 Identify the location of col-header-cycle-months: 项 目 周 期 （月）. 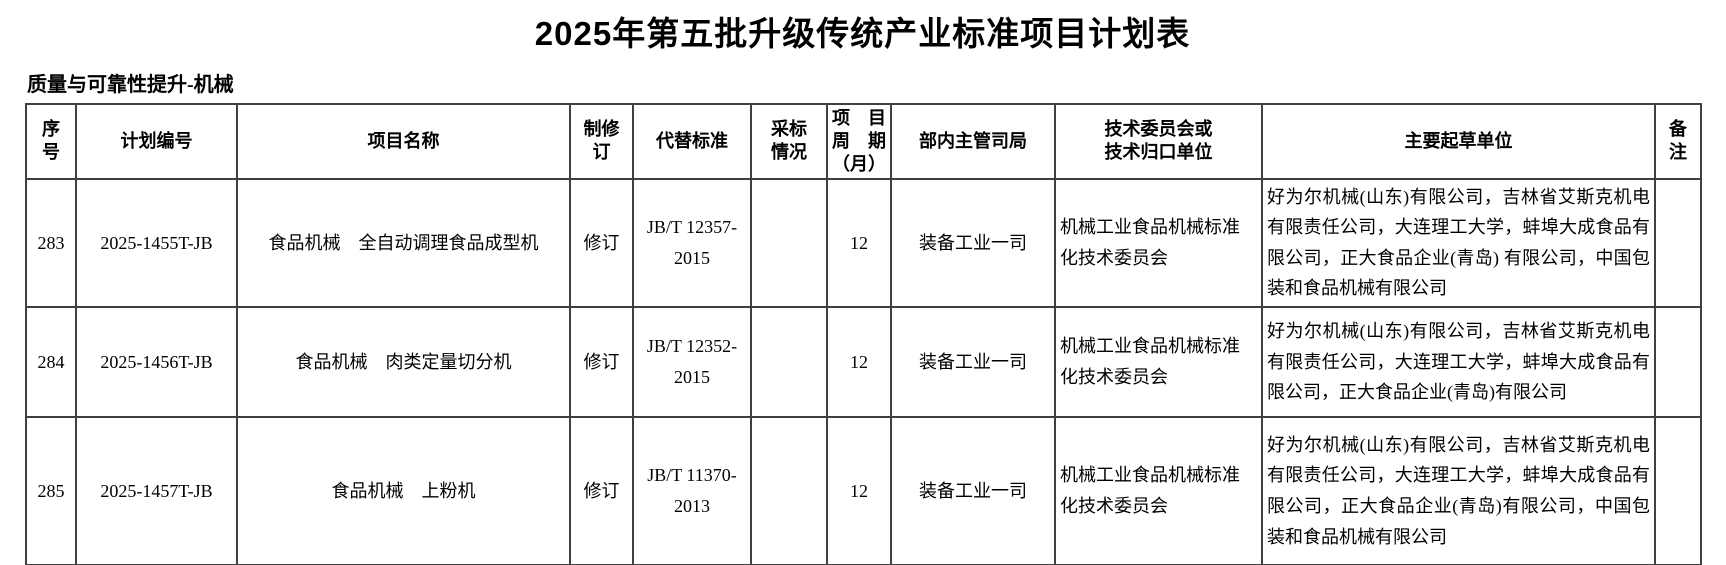
(859, 141).